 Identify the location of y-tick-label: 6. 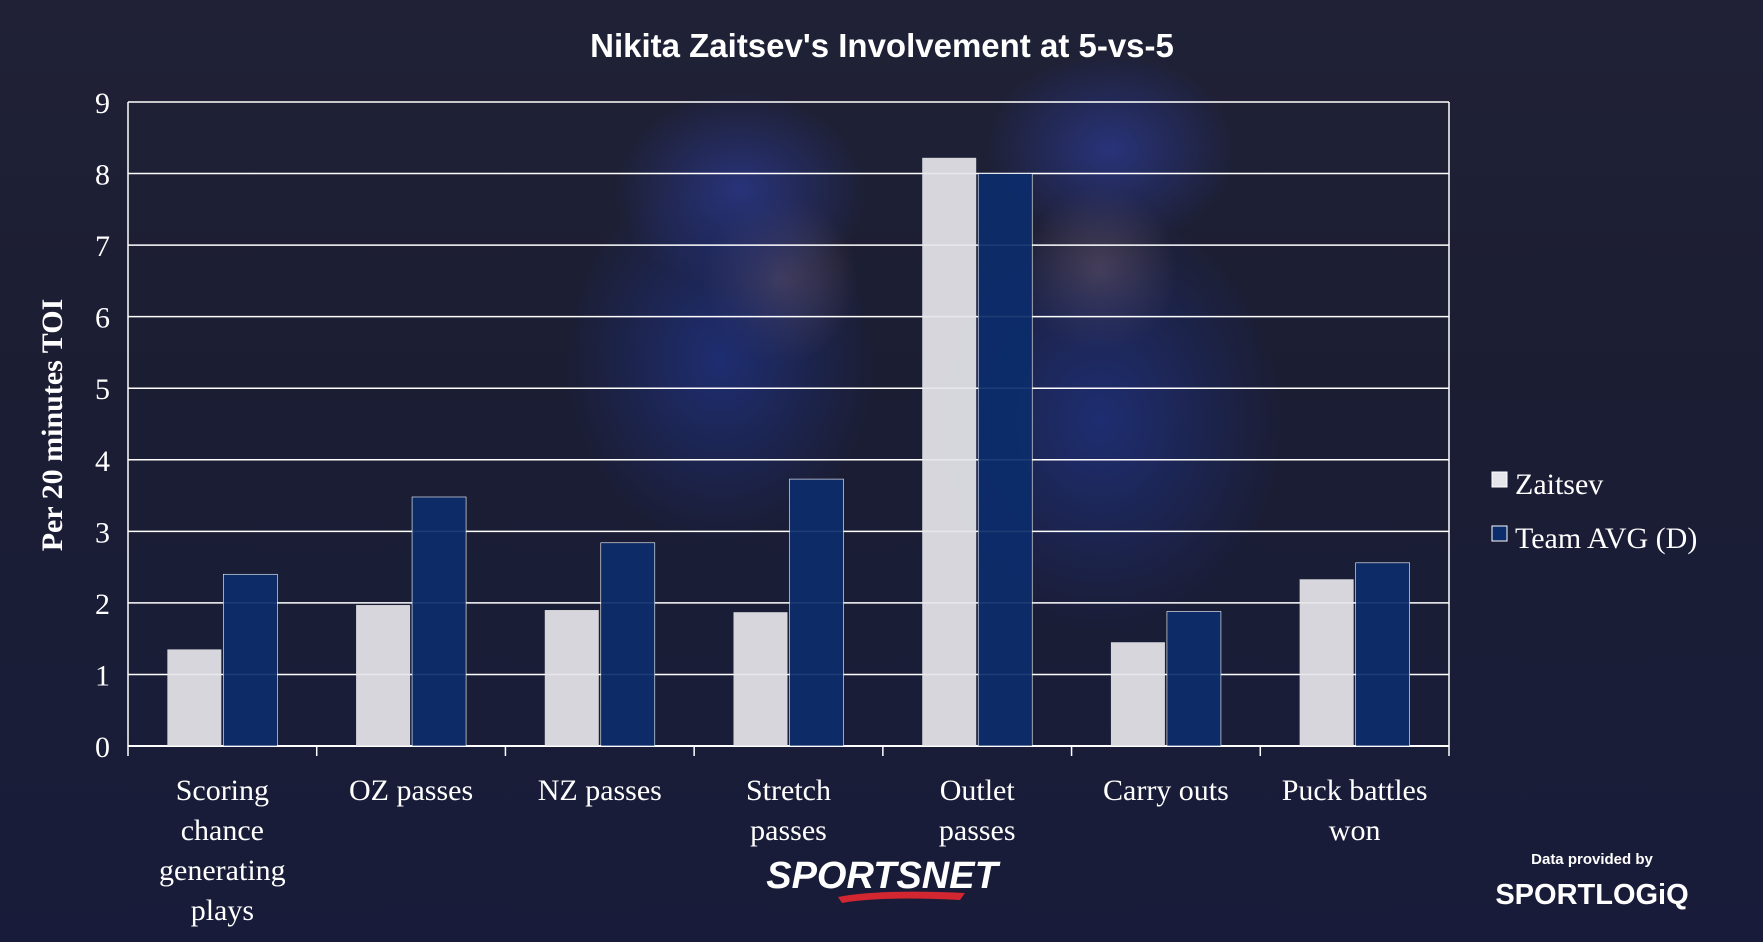
(102, 318).